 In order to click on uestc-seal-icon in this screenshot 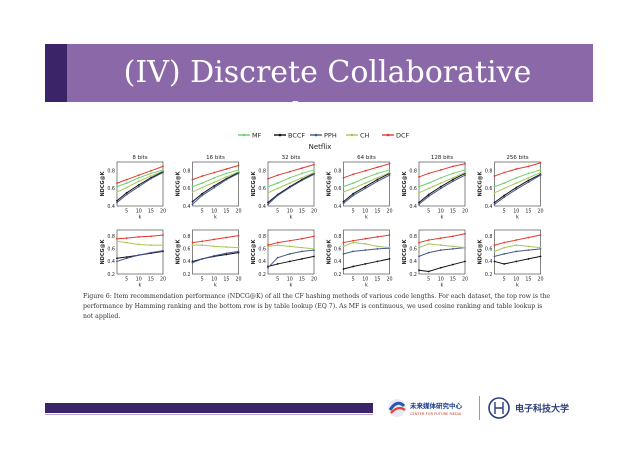, I will do `click(499, 408)`.